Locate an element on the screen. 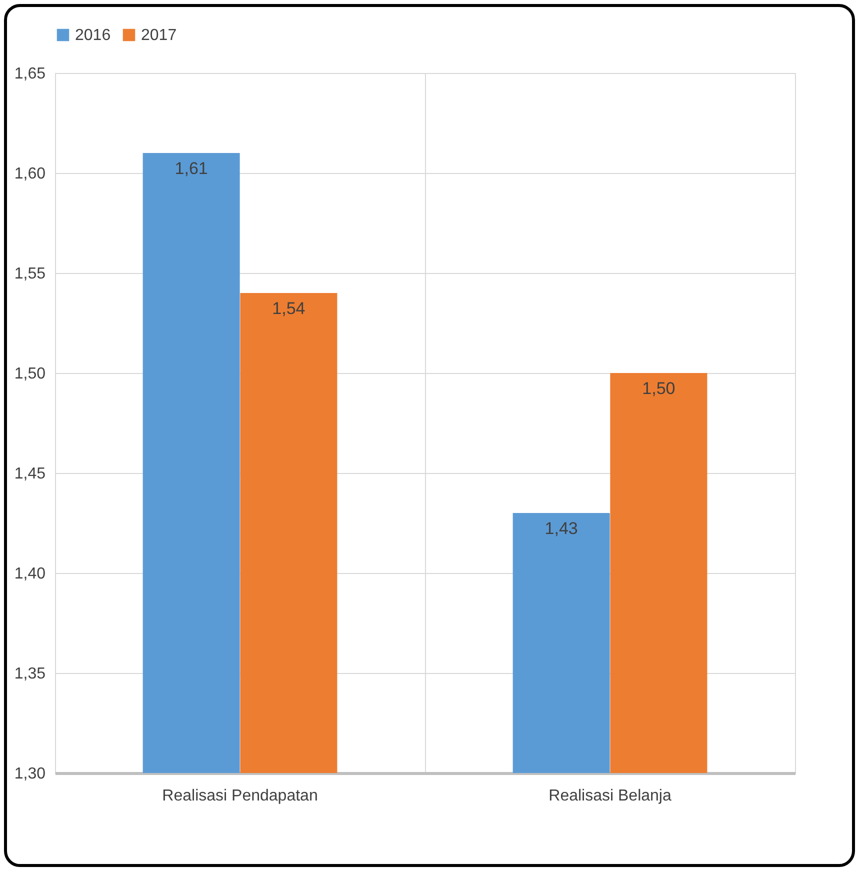 This screenshot has height=871, width=859. data-label: 1,61 is located at coordinates (191, 168).